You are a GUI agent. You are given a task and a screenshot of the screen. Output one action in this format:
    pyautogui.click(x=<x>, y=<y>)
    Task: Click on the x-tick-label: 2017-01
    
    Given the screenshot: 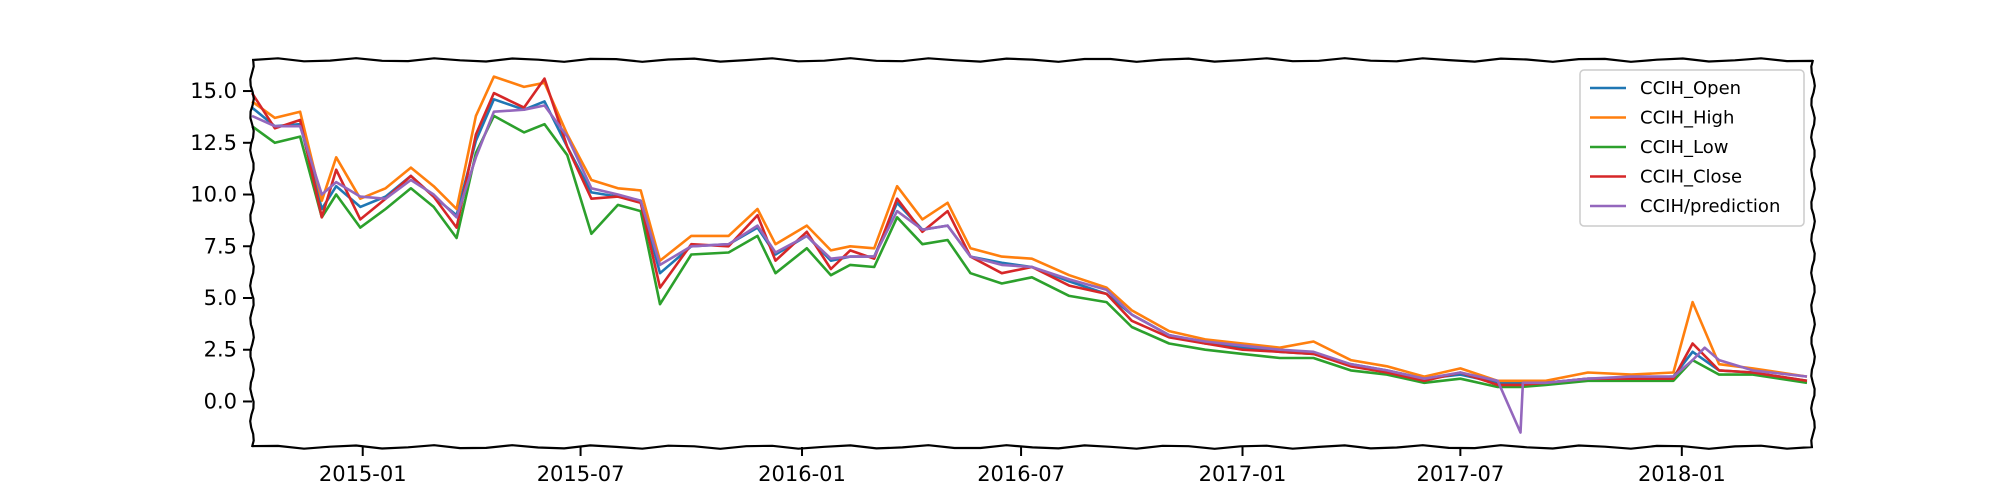 What is the action you would take?
    pyautogui.click(x=1243, y=474)
    